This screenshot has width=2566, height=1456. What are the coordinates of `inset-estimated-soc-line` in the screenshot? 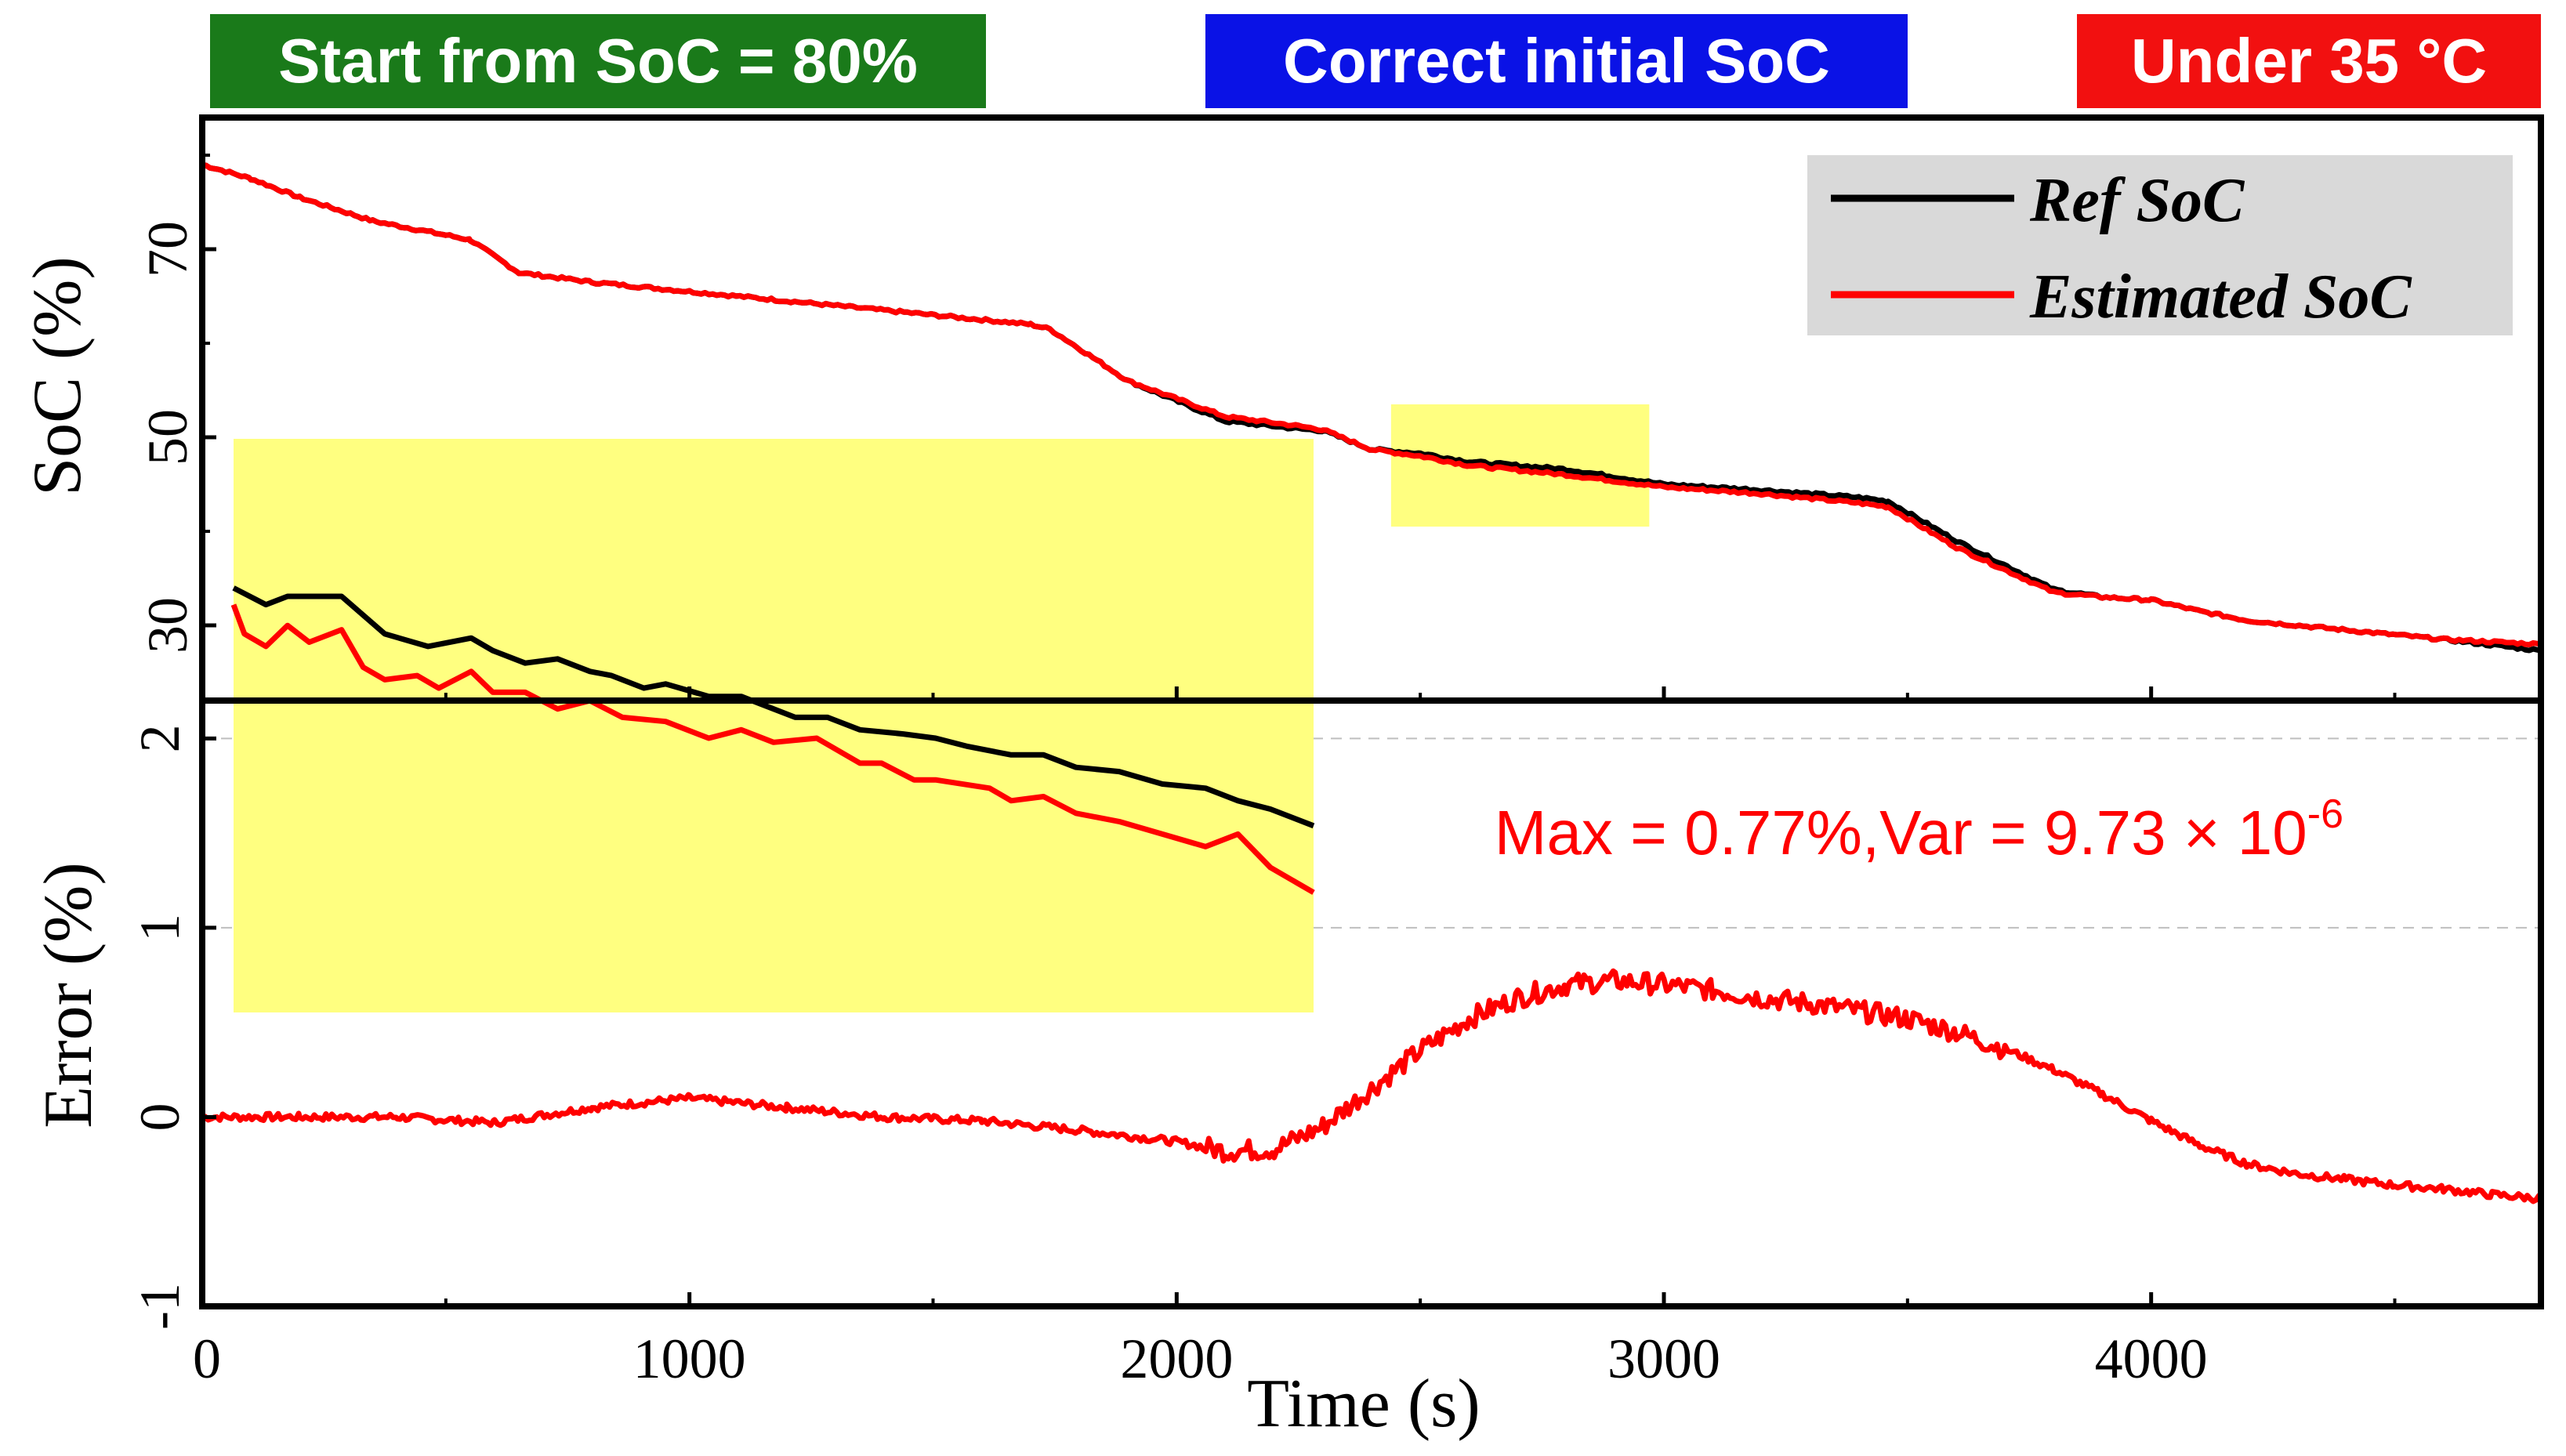 It's located at (772, 749).